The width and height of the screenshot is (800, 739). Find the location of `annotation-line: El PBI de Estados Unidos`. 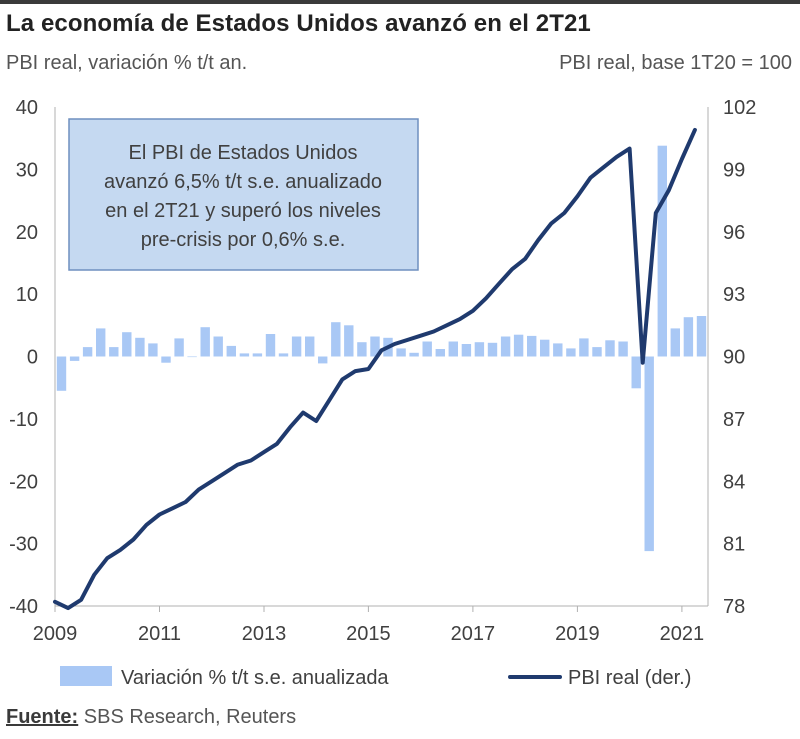

annotation-line: El PBI de Estados Unidos is located at coordinates (242, 153).